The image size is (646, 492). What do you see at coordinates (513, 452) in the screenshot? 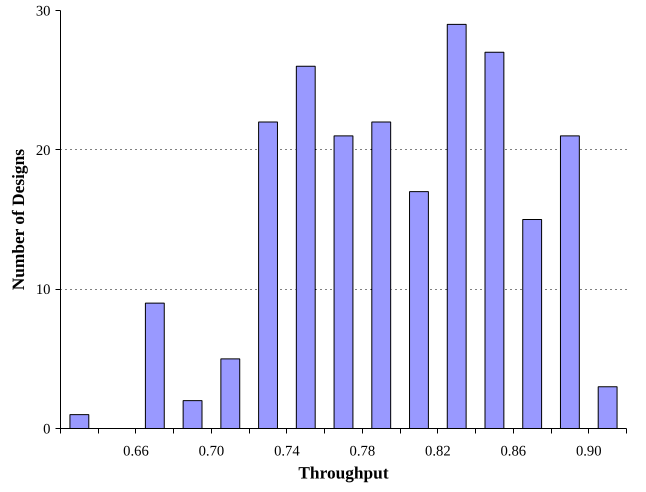
I see `x-tick-label: 0.86` at bounding box center [513, 452].